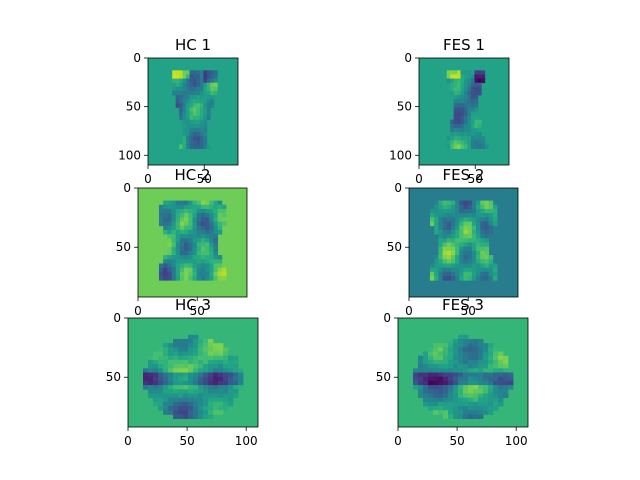  I want to click on y-tick-label: 0, so click(137, 58).